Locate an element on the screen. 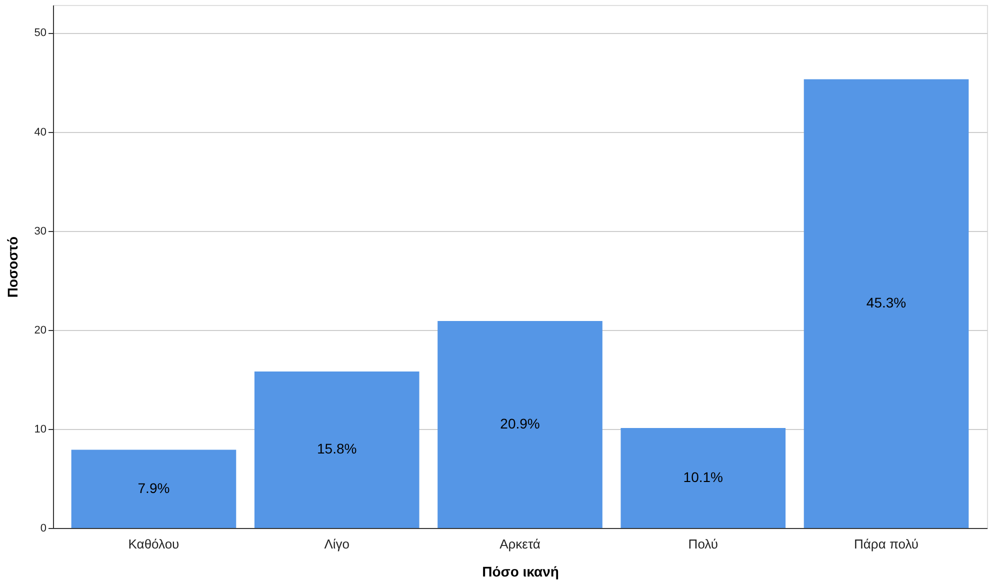  x-tick-label: Καθόλου is located at coordinates (154, 544).